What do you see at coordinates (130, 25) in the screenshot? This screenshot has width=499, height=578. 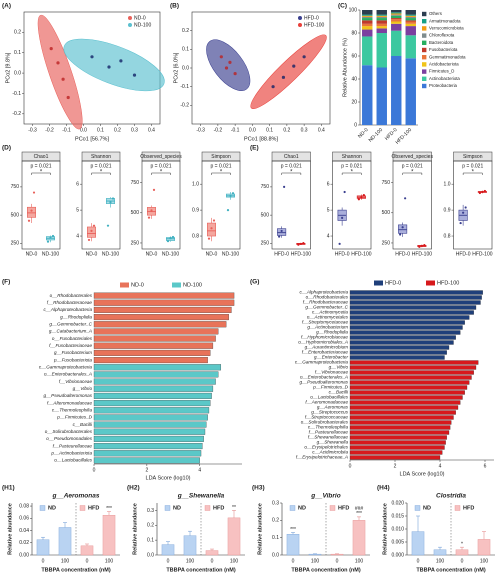 I see `legend-marker` at bounding box center [130, 25].